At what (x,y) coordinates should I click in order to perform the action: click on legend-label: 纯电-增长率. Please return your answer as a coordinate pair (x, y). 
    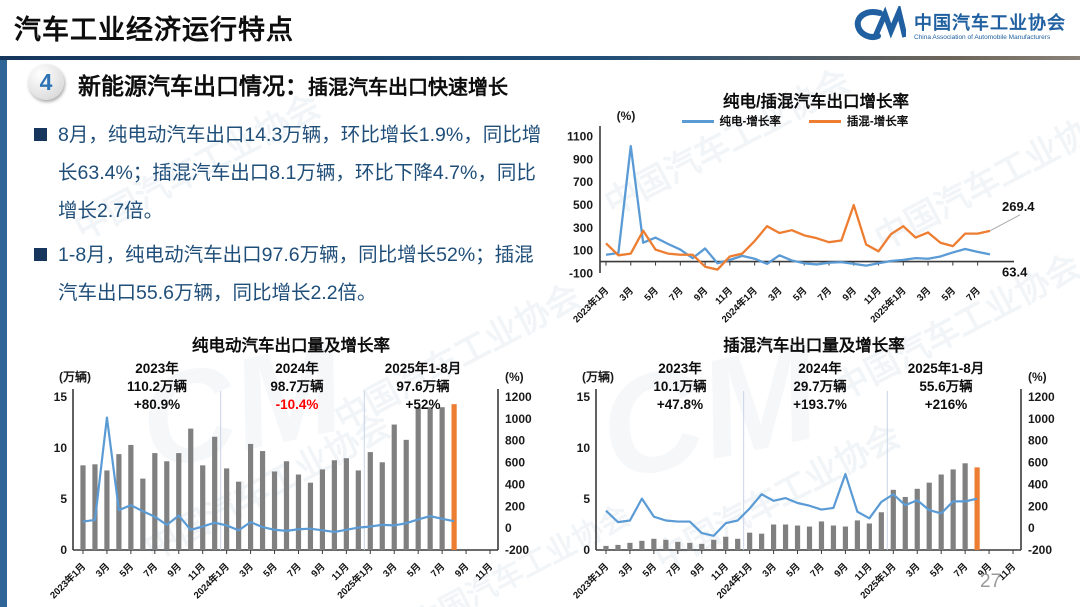
    Looking at the image, I should click on (750, 122).